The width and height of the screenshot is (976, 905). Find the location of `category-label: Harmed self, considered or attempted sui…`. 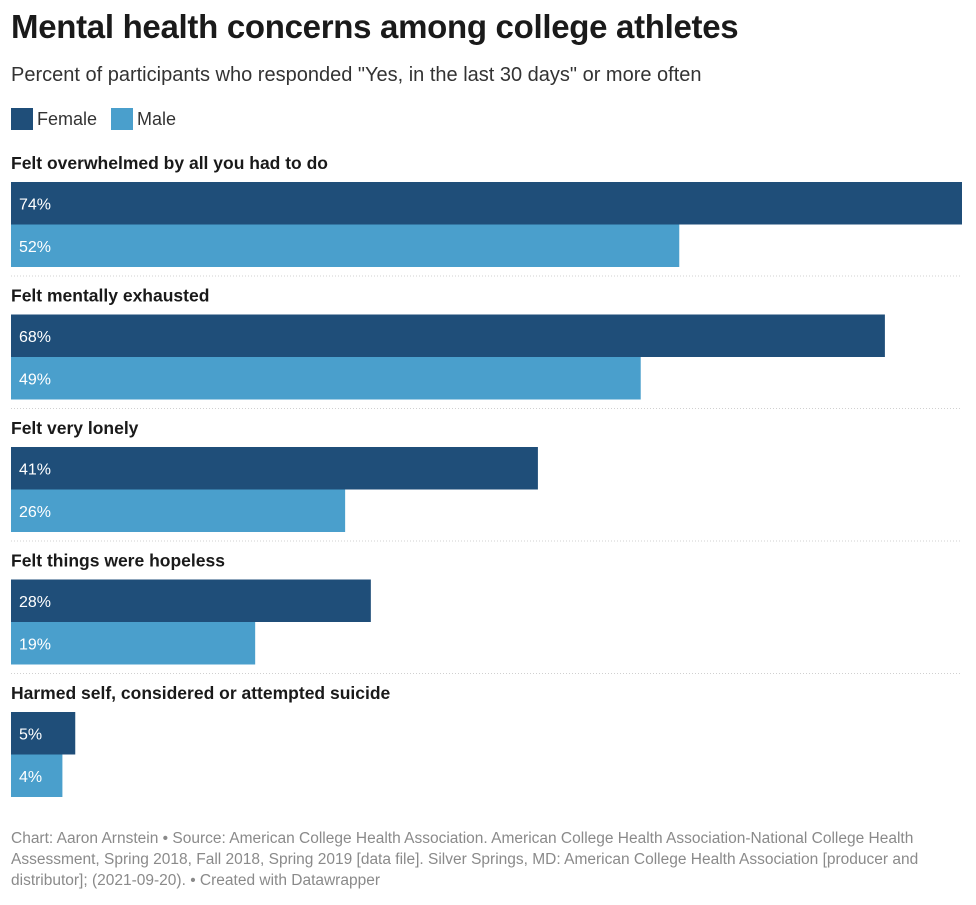

category-label: Harmed self, considered or attempted sui… is located at coordinates (201, 693).